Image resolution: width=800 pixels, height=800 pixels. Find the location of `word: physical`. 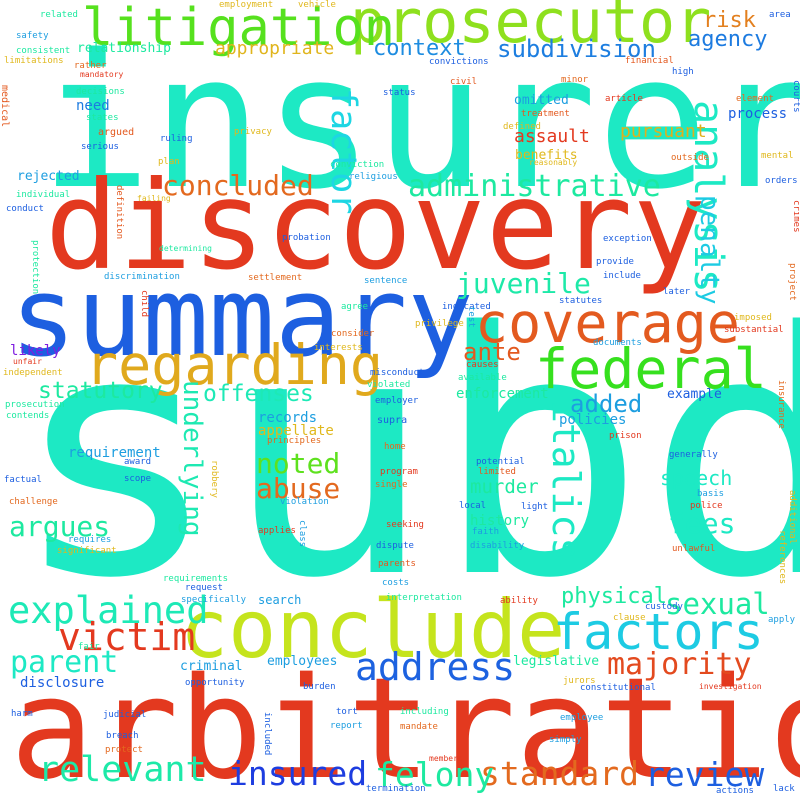

word: physical is located at coordinates (614, 596).